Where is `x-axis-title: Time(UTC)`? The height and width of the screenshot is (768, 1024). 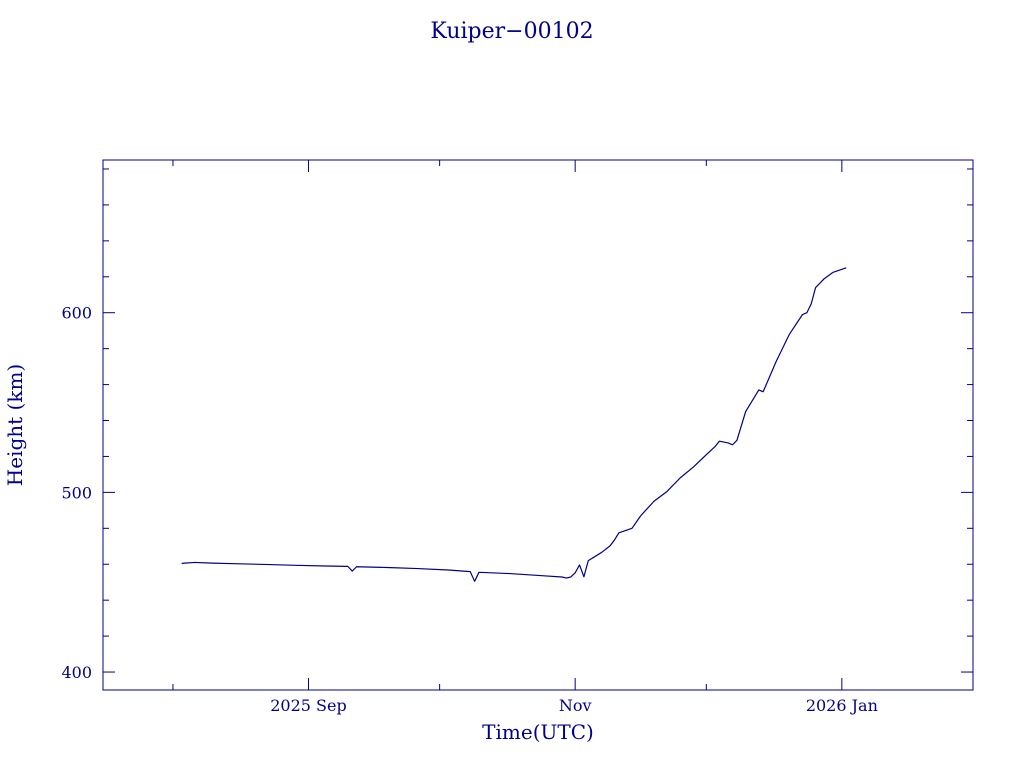 x-axis-title: Time(UTC) is located at coordinates (538, 732).